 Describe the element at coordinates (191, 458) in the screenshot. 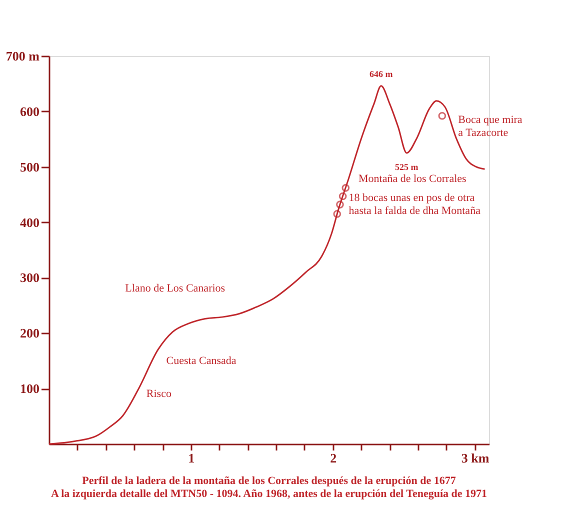

I see `x-tick-label: 1` at that location.